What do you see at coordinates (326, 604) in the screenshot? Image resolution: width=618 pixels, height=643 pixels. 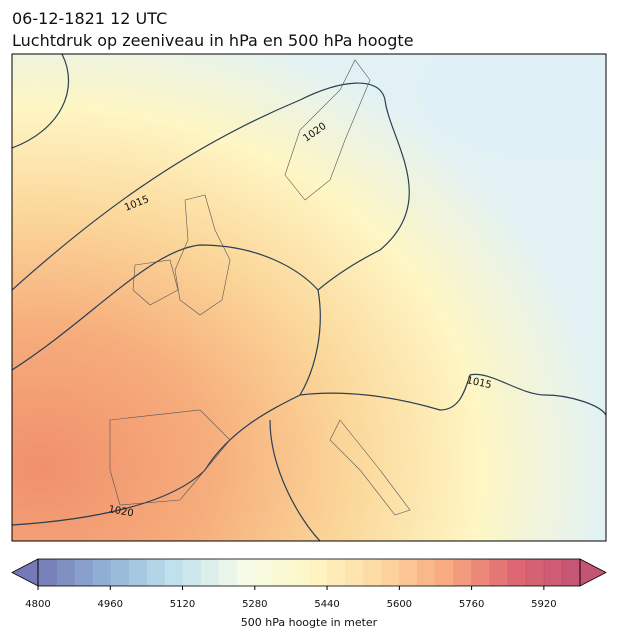 I see `colorbar-tick-label: 5440` at bounding box center [326, 604].